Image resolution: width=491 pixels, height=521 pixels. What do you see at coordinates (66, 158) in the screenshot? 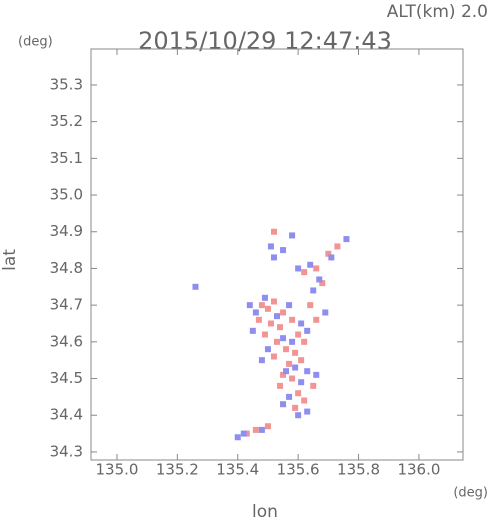
I see `y-tick-label: 35.1` at bounding box center [66, 158].